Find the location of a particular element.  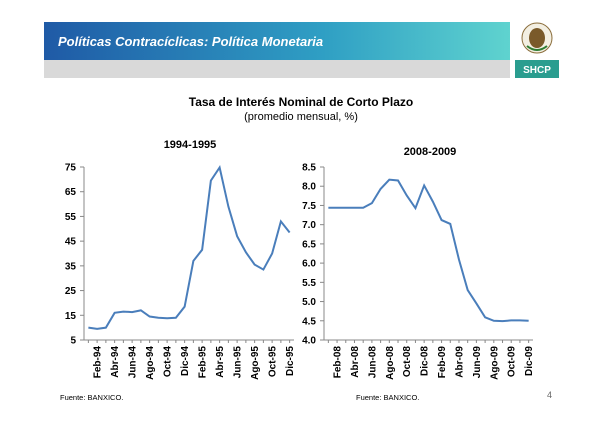

x-tick-label: Dic-08 is located at coordinates (425, 361).